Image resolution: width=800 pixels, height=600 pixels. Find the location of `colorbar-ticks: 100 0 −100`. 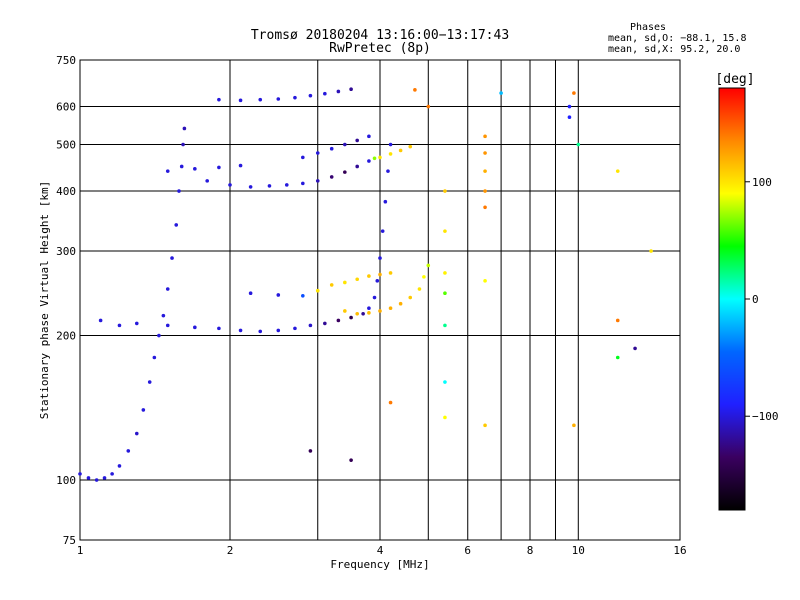

colorbar-ticks: 100 0 −100 is located at coordinates (762, 299).